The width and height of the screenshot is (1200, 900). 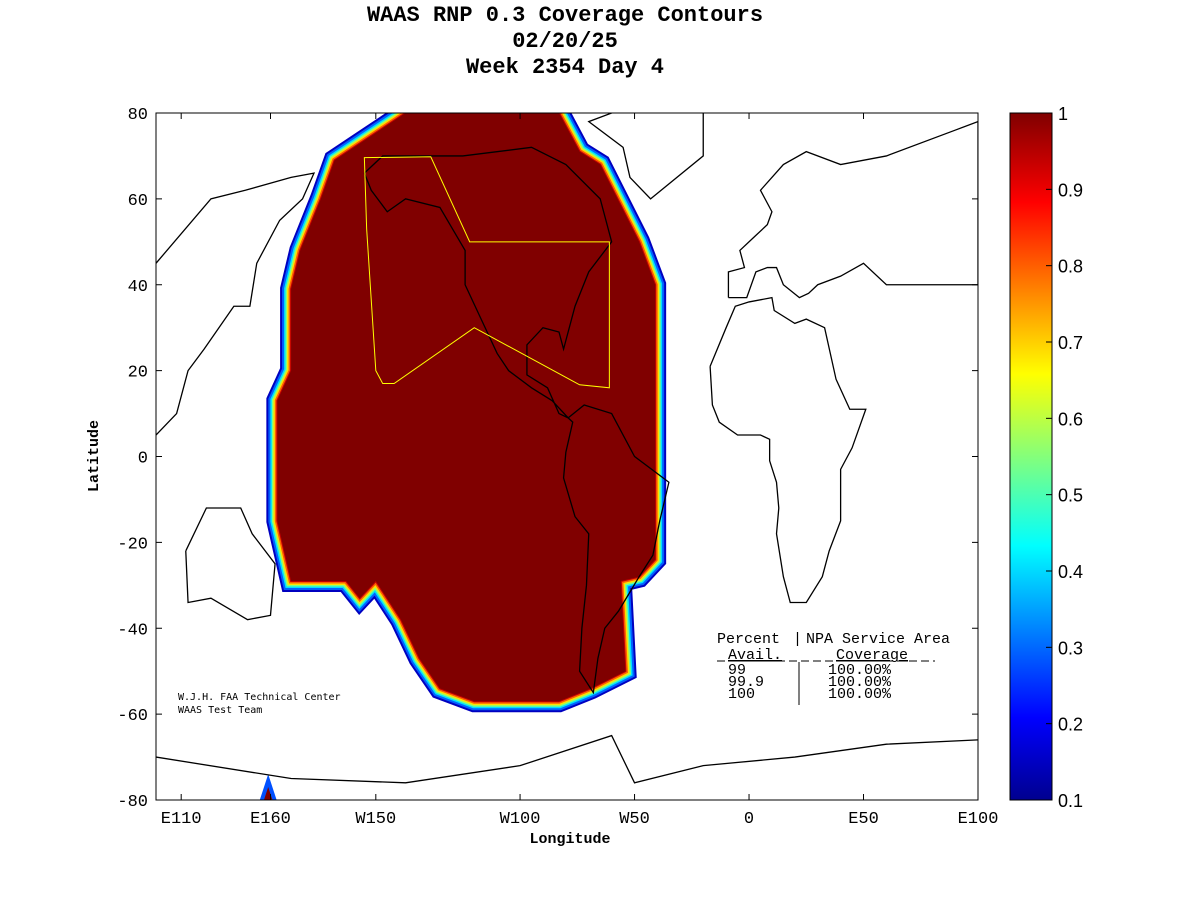 I want to click on y-tick-label: 80, so click(x=138, y=115).